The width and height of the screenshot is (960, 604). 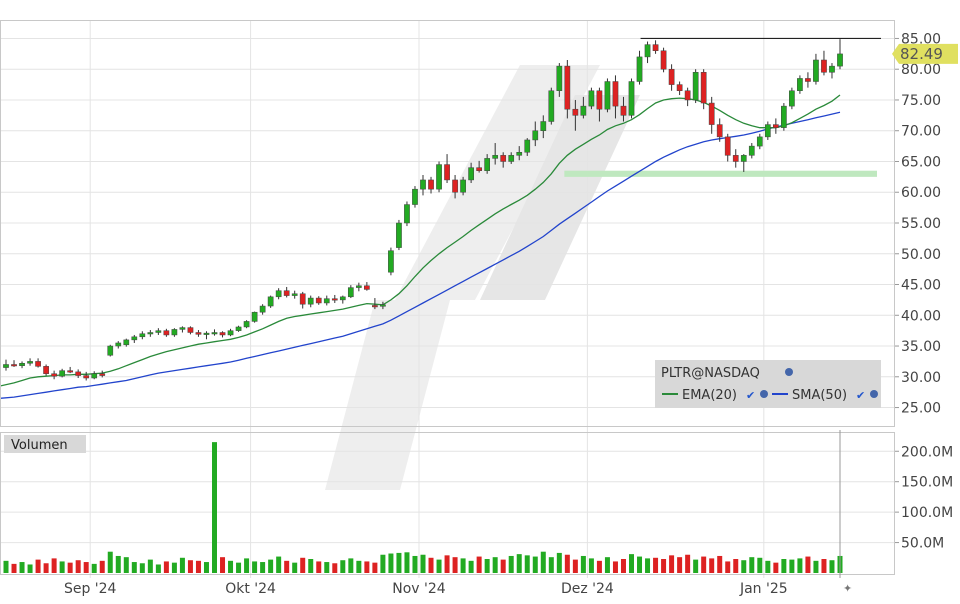 I want to click on sma-settings-icon, so click(x=874, y=394).